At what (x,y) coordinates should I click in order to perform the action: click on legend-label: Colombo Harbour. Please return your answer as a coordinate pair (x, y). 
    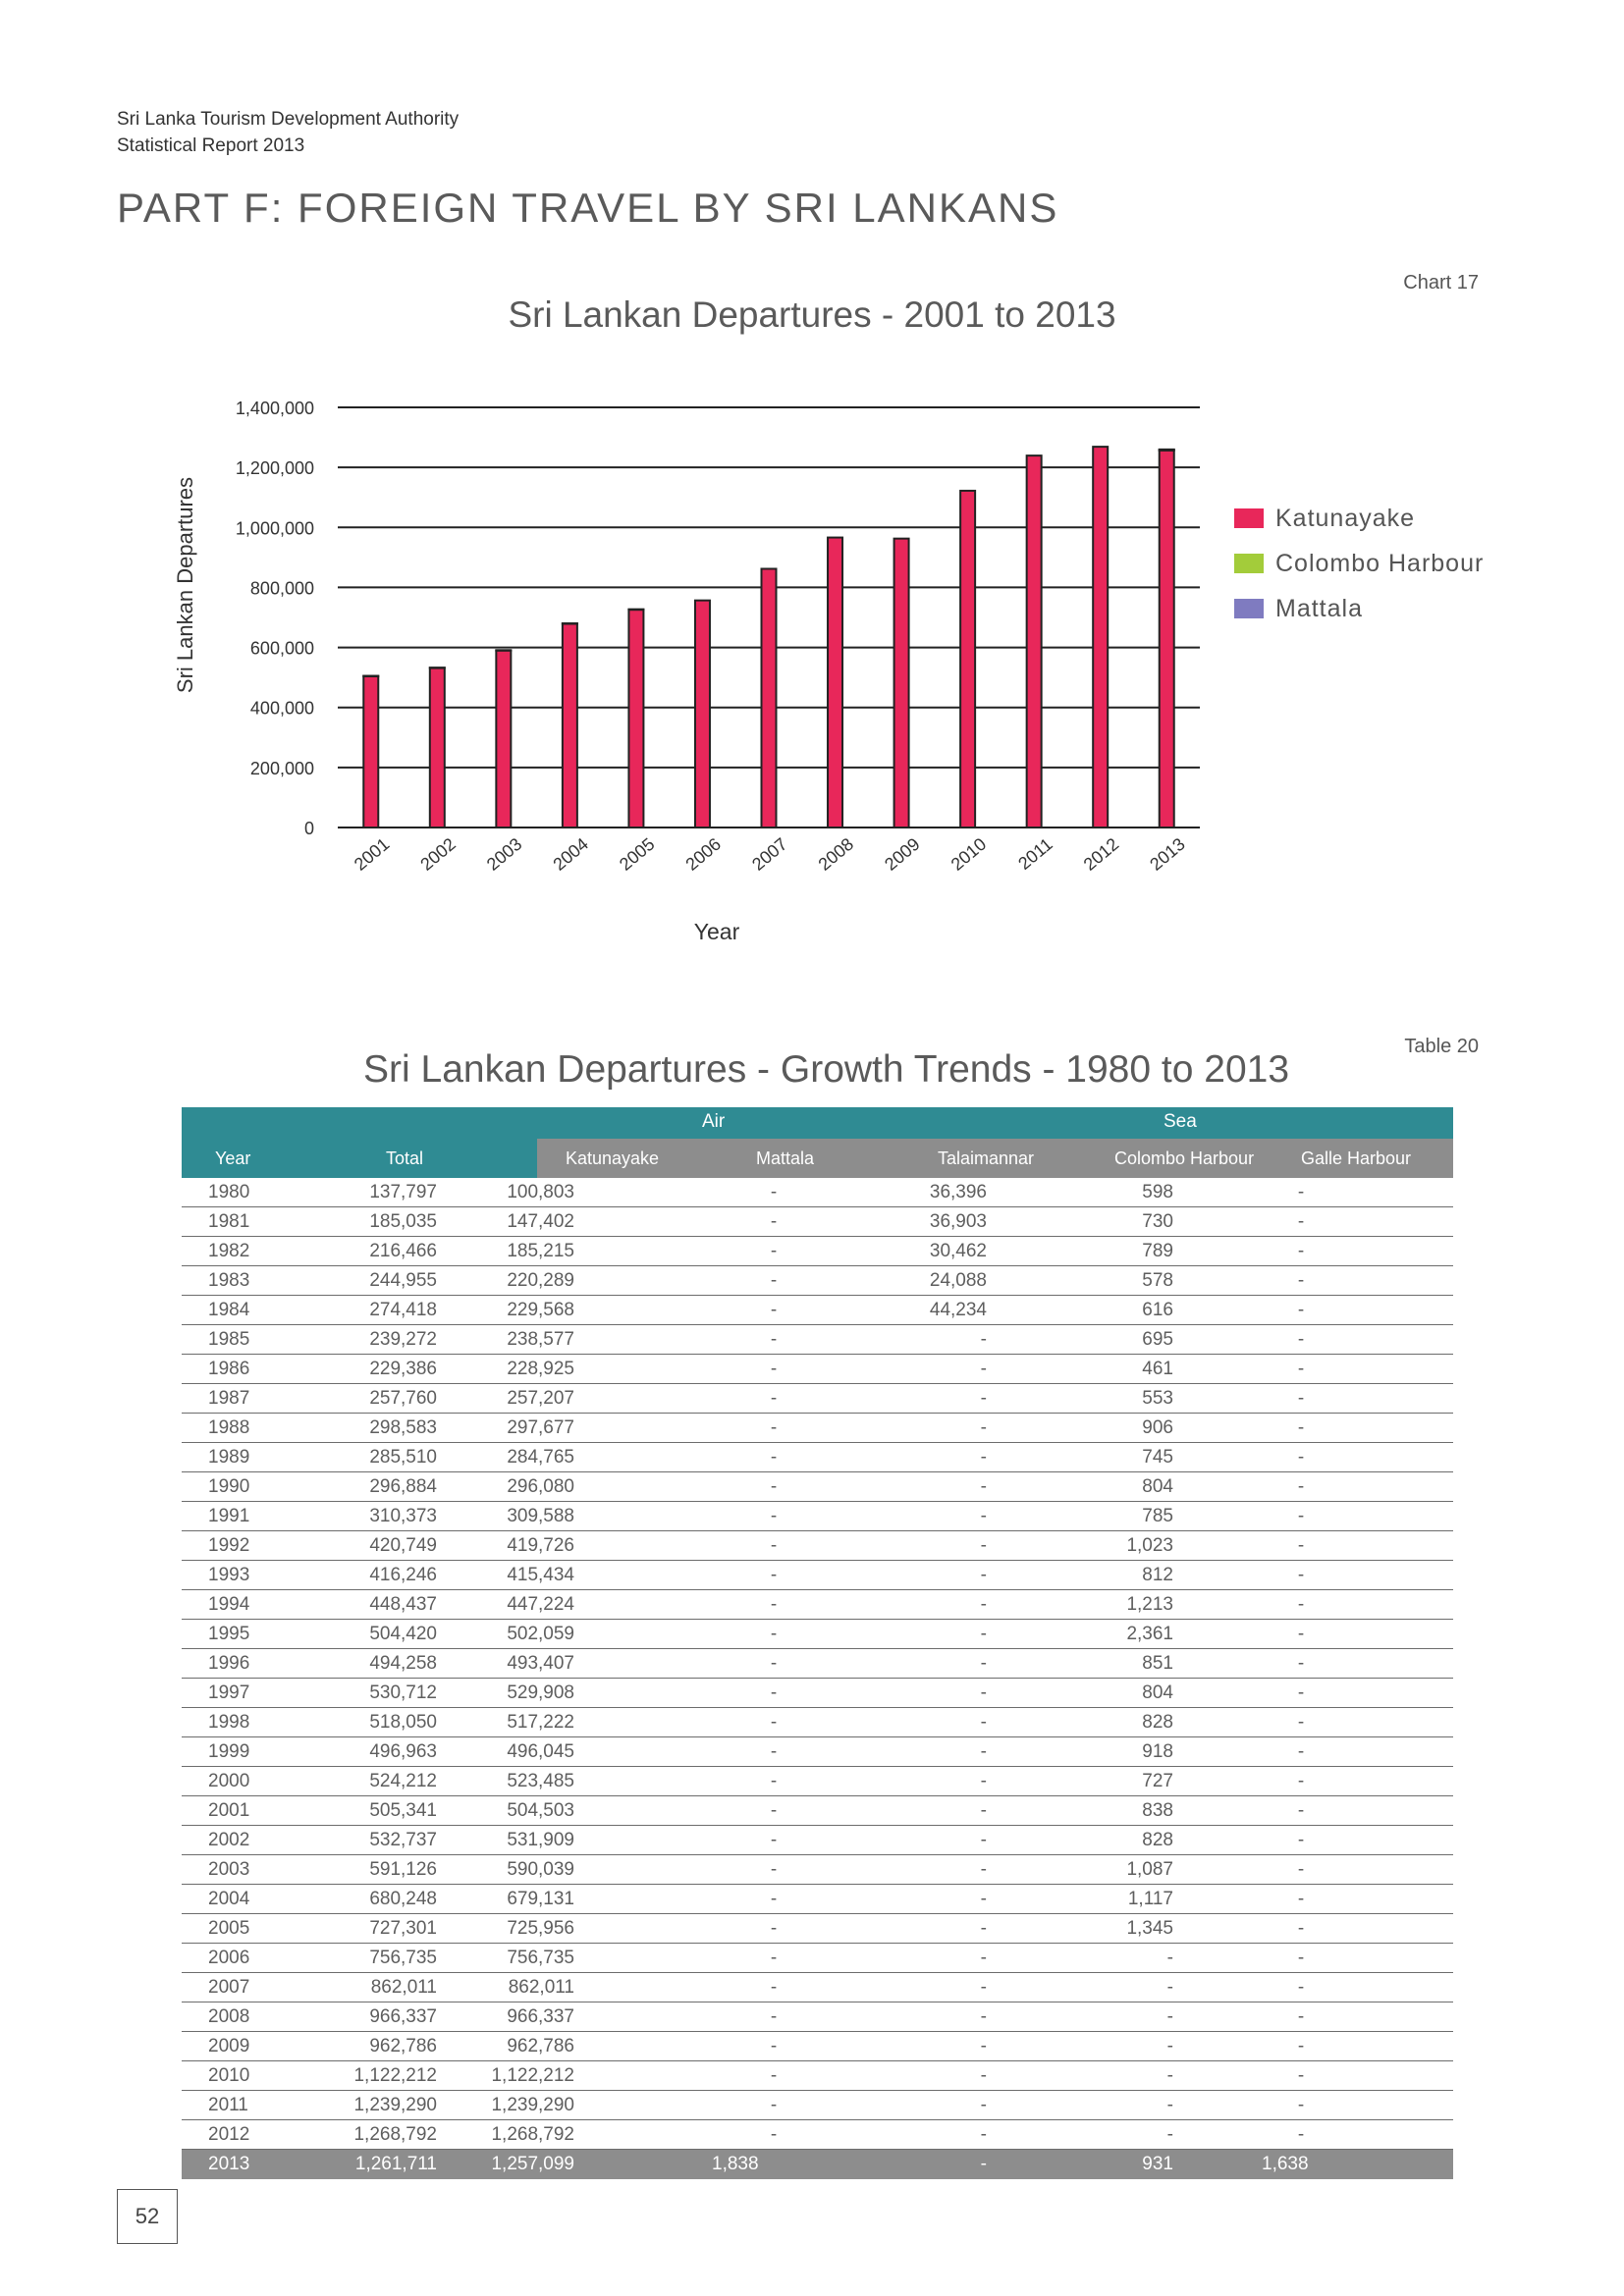
    Looking at the image, I should click on (1380, 563).